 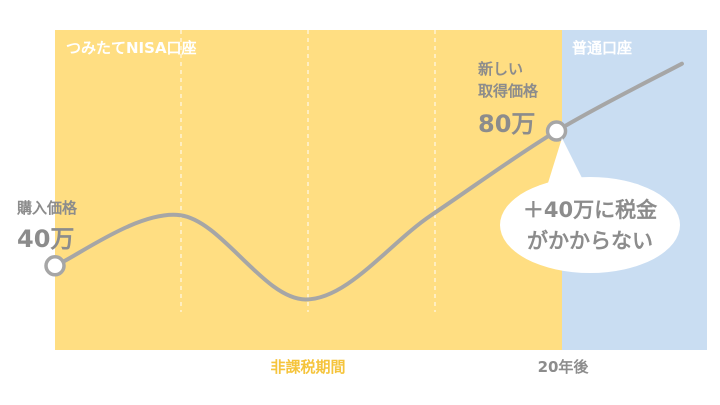 What do you see at coordinates (556, 131) in the screenshot?
I see `new-price-marker` at bounding box center [556, 131].